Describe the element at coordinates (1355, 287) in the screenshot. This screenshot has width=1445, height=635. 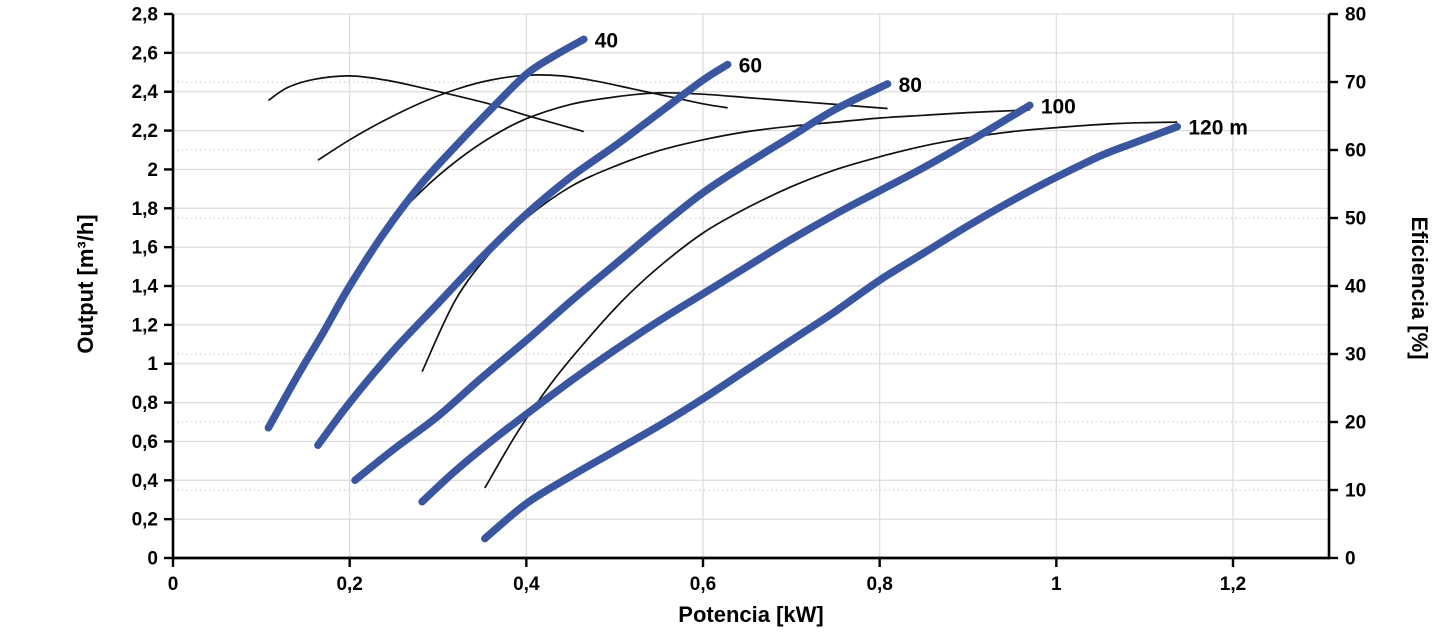
I see `y-right-tick-label: 40` at that location.